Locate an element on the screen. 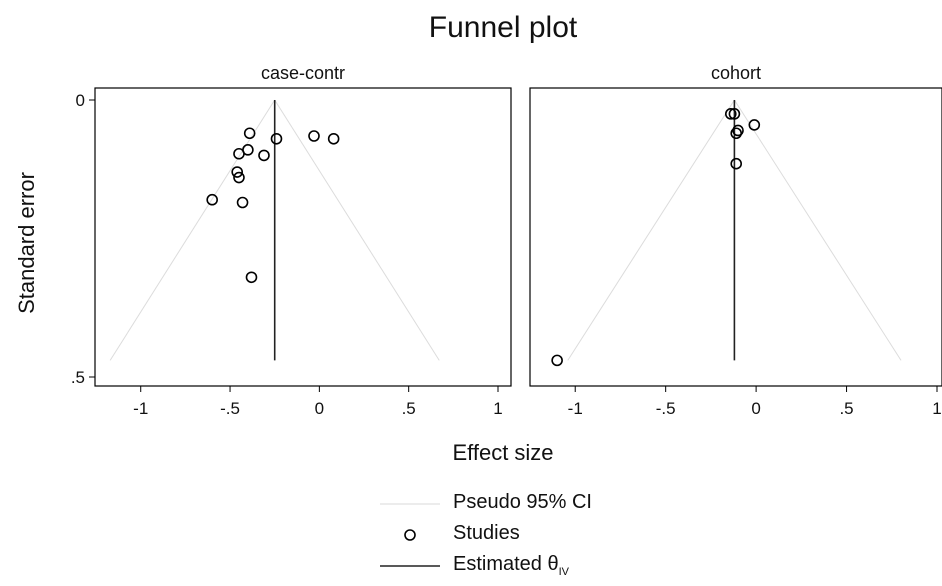 The height and width of the screenshot is (586, 942). legend: Pseudo 95% CI Studies Estimated θIV is located at coordinates (530, 534).